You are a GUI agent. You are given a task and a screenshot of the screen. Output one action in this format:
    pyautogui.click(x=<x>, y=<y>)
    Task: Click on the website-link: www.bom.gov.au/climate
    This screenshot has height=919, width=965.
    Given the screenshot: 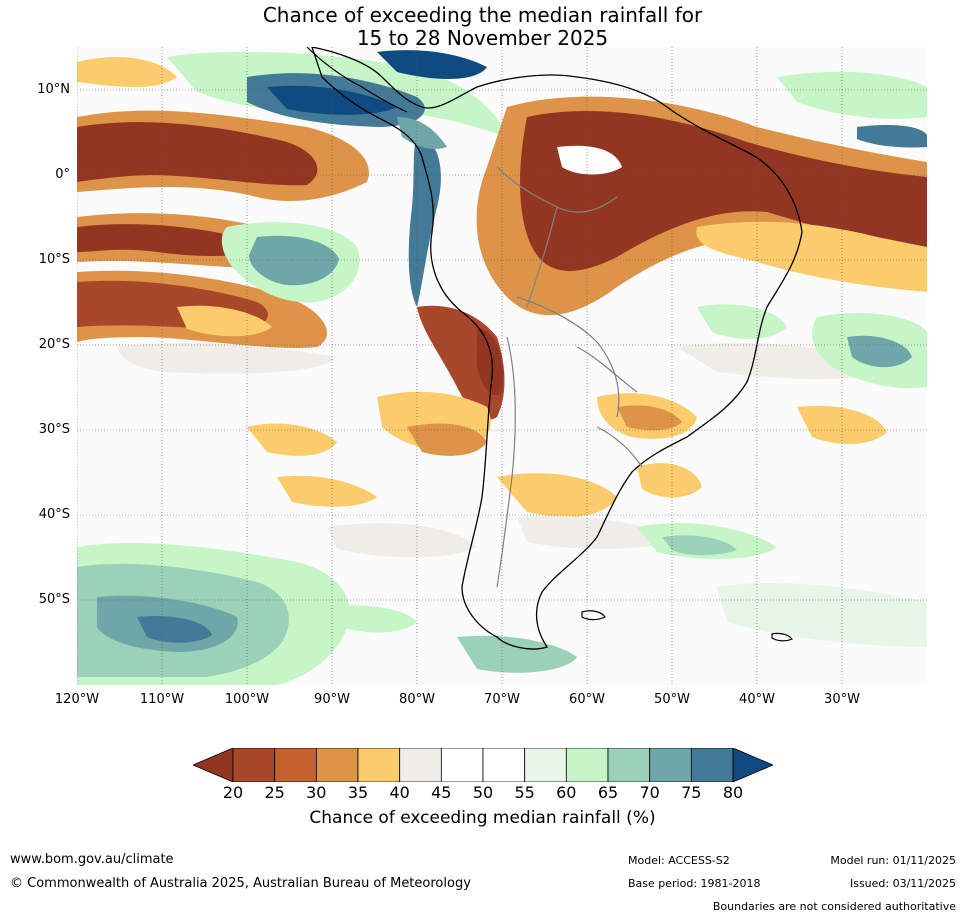 What is the action you would take?
    pyautogui.click(x=92, y=859)
    